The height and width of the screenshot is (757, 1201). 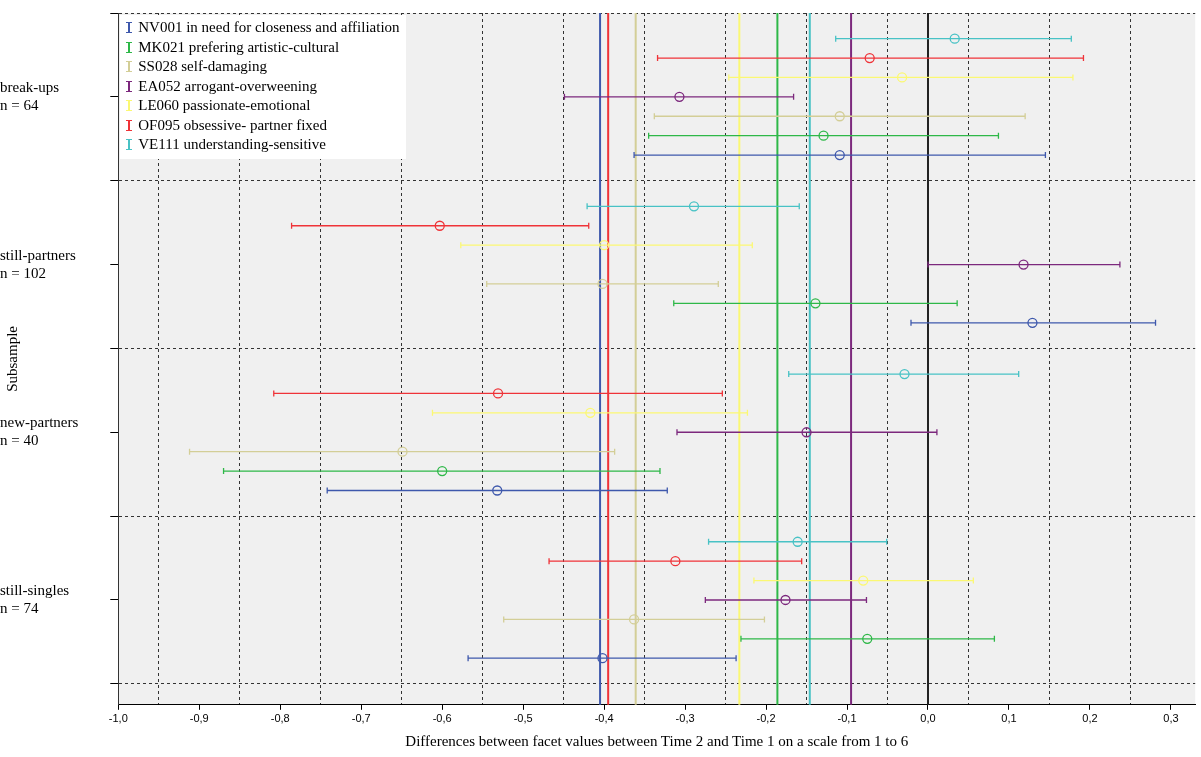 I want to click on y-tick-label: still-partners n = 102, so click(x=38, y=263).